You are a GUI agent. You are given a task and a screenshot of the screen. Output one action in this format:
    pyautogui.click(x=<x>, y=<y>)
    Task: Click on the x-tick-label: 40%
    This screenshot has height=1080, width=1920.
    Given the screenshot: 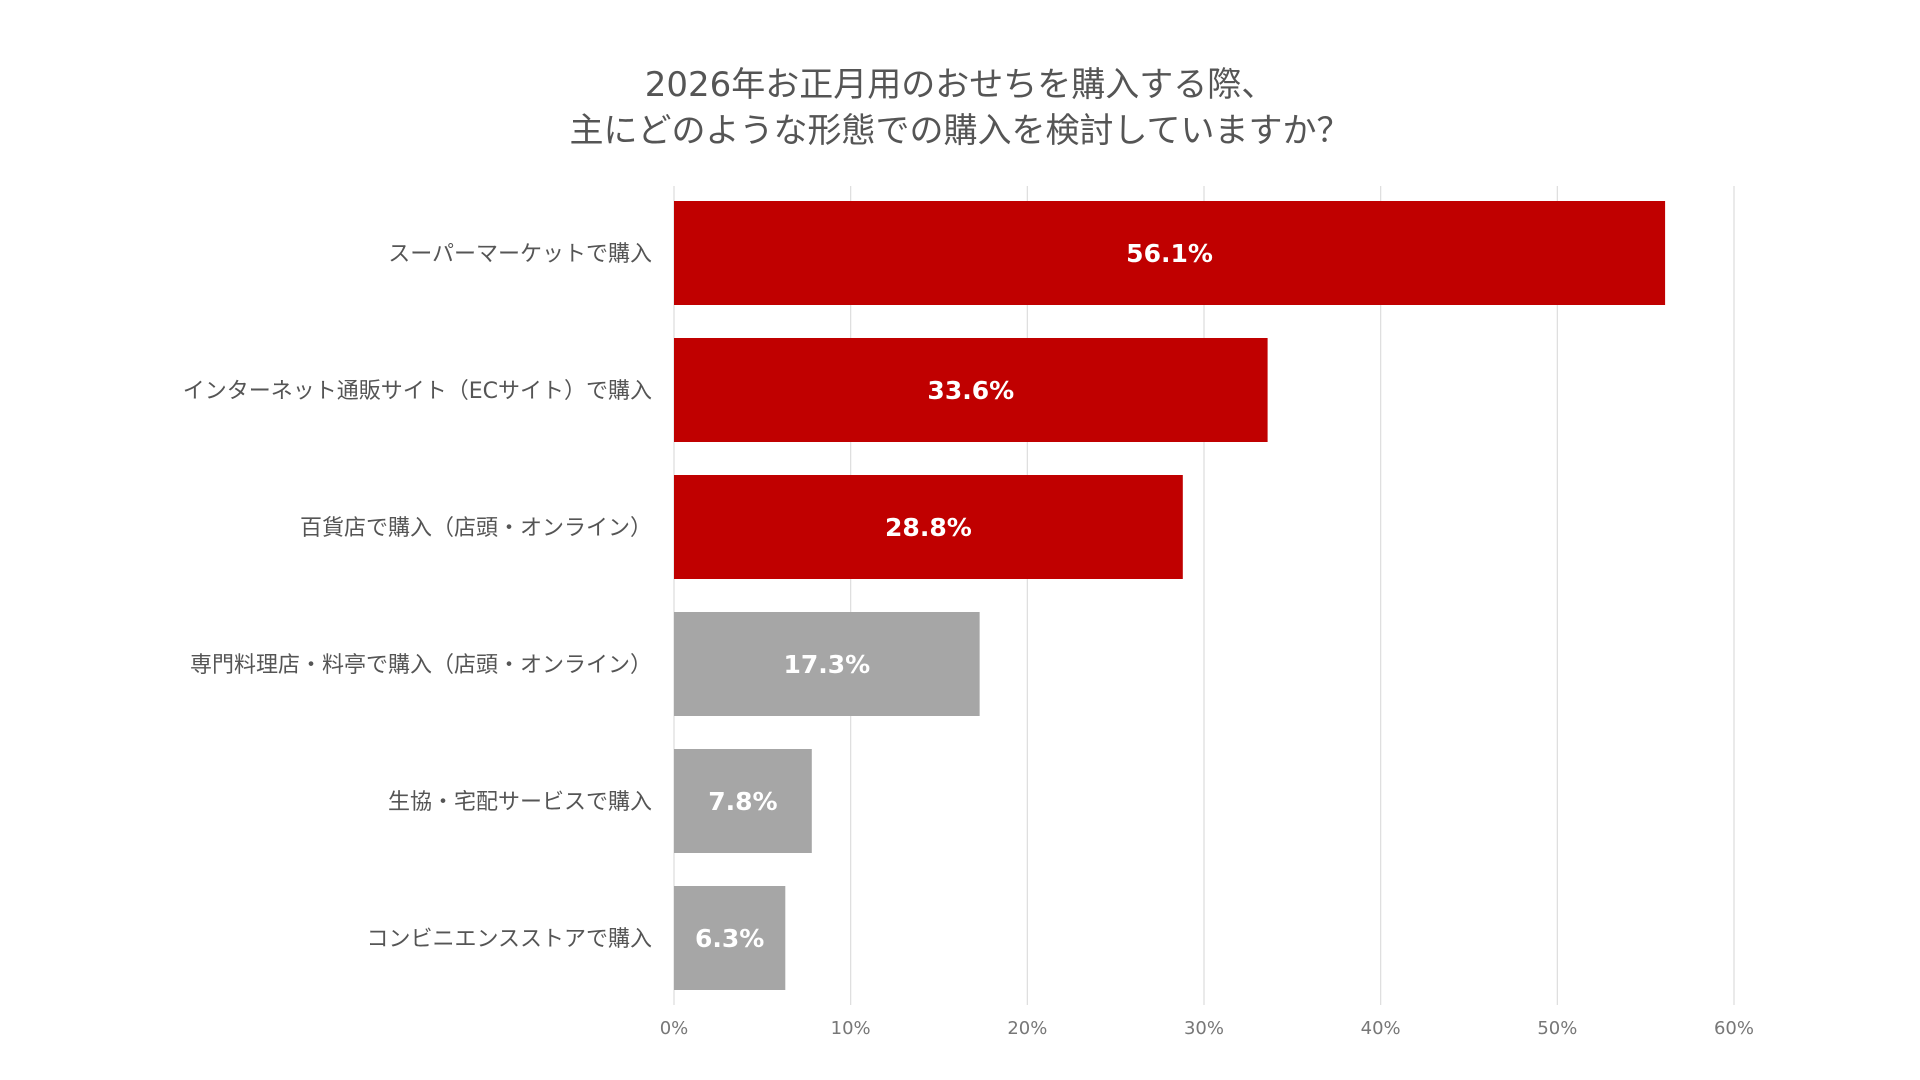 What is the action you would take?
    pyautogui.click(x=1381, y=1028)
    